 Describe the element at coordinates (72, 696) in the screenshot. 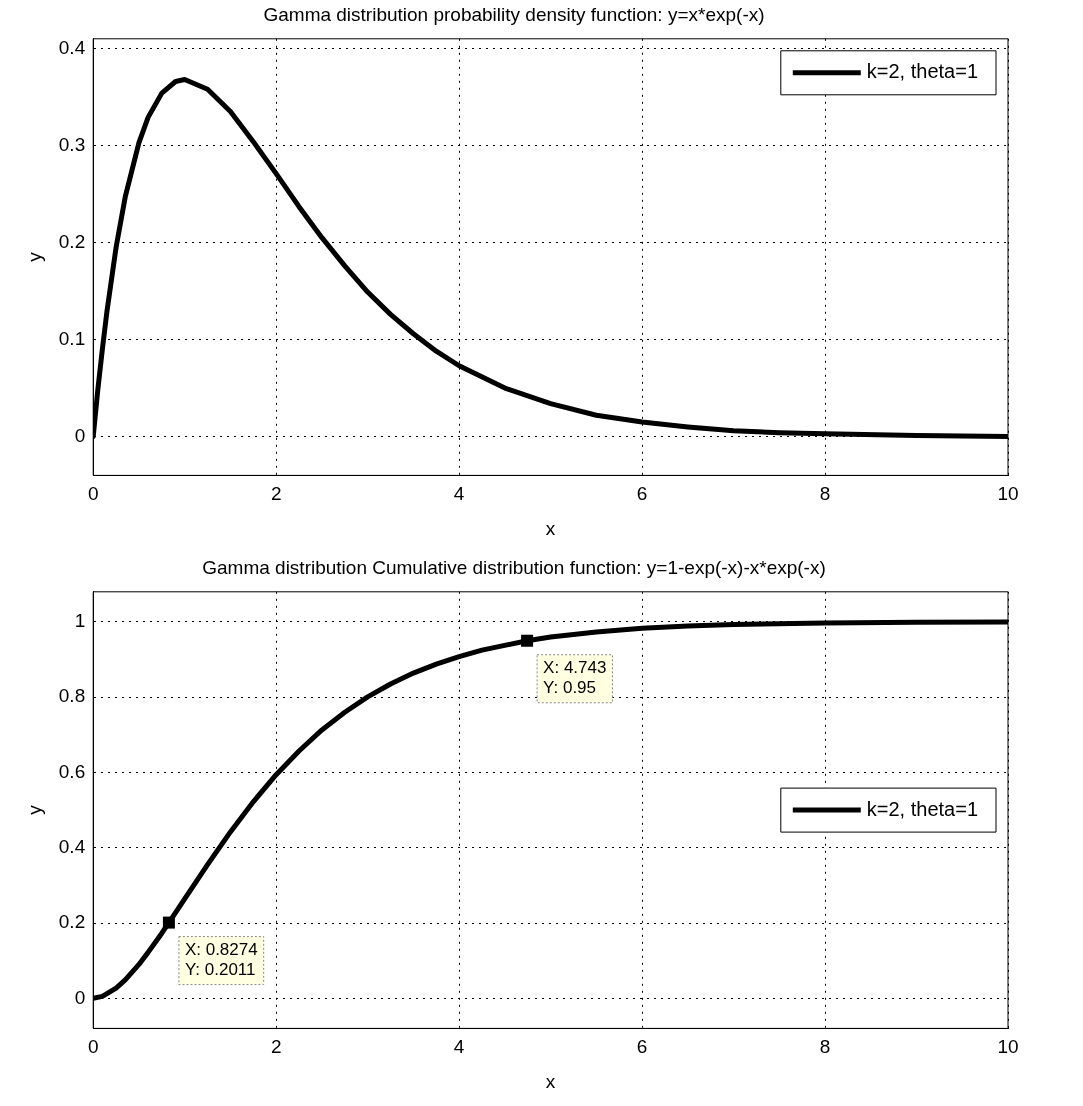

I see `y-tick-label: 0.8` at that location.